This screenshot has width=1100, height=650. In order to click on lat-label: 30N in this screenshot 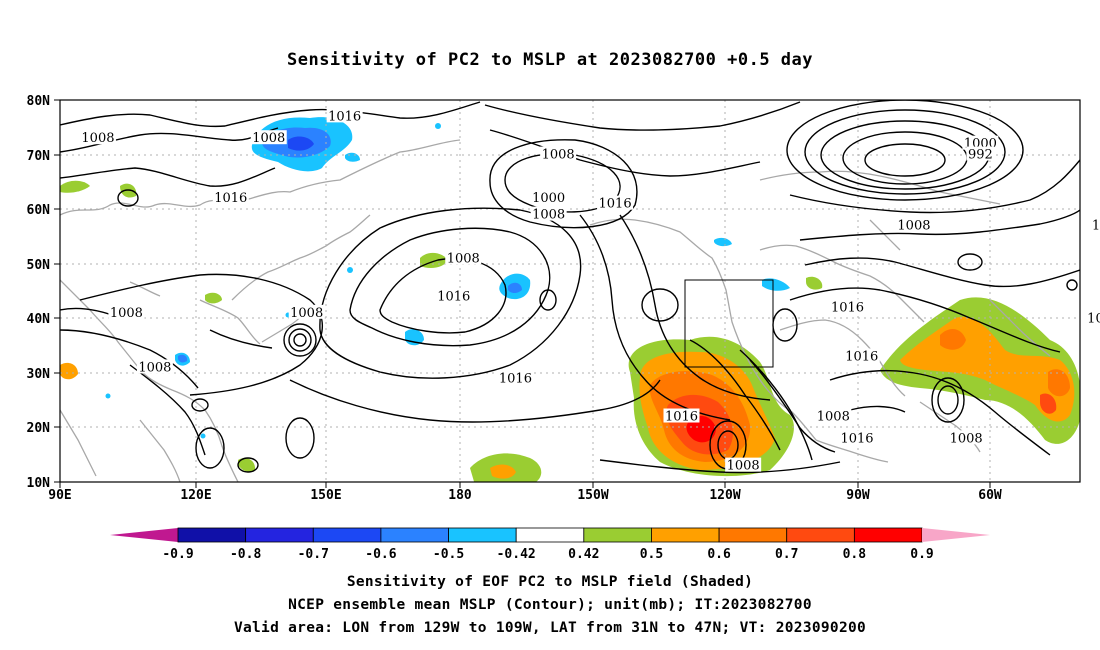, I will do `click(39, 374)`.